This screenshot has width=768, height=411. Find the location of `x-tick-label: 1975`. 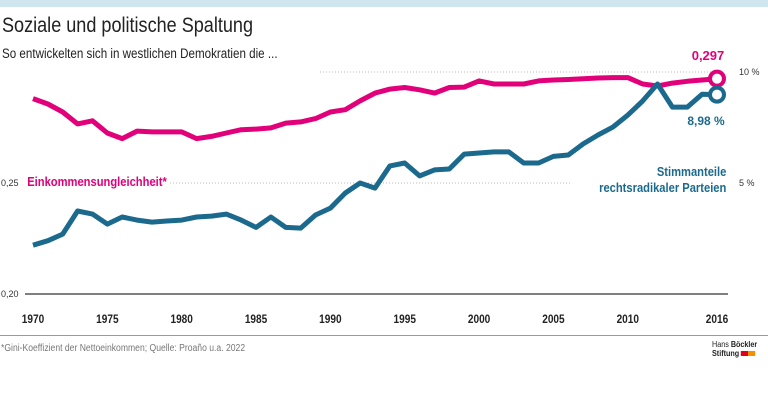

x-tick-label: 1975 is located at coordinates (107, 319).